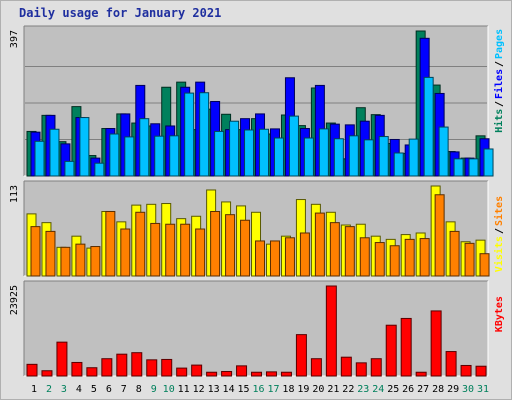  I want to click on legend-kbytes: KBytes, so click(499, 314).